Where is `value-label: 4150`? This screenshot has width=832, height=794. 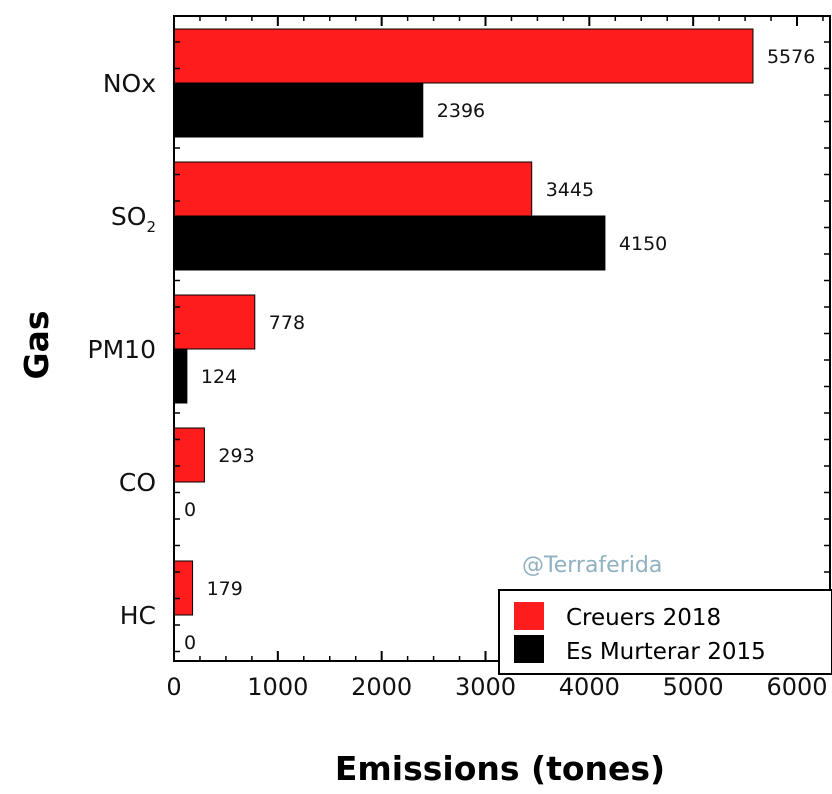 value-label: 4150 is located at coordinates (643, 244).